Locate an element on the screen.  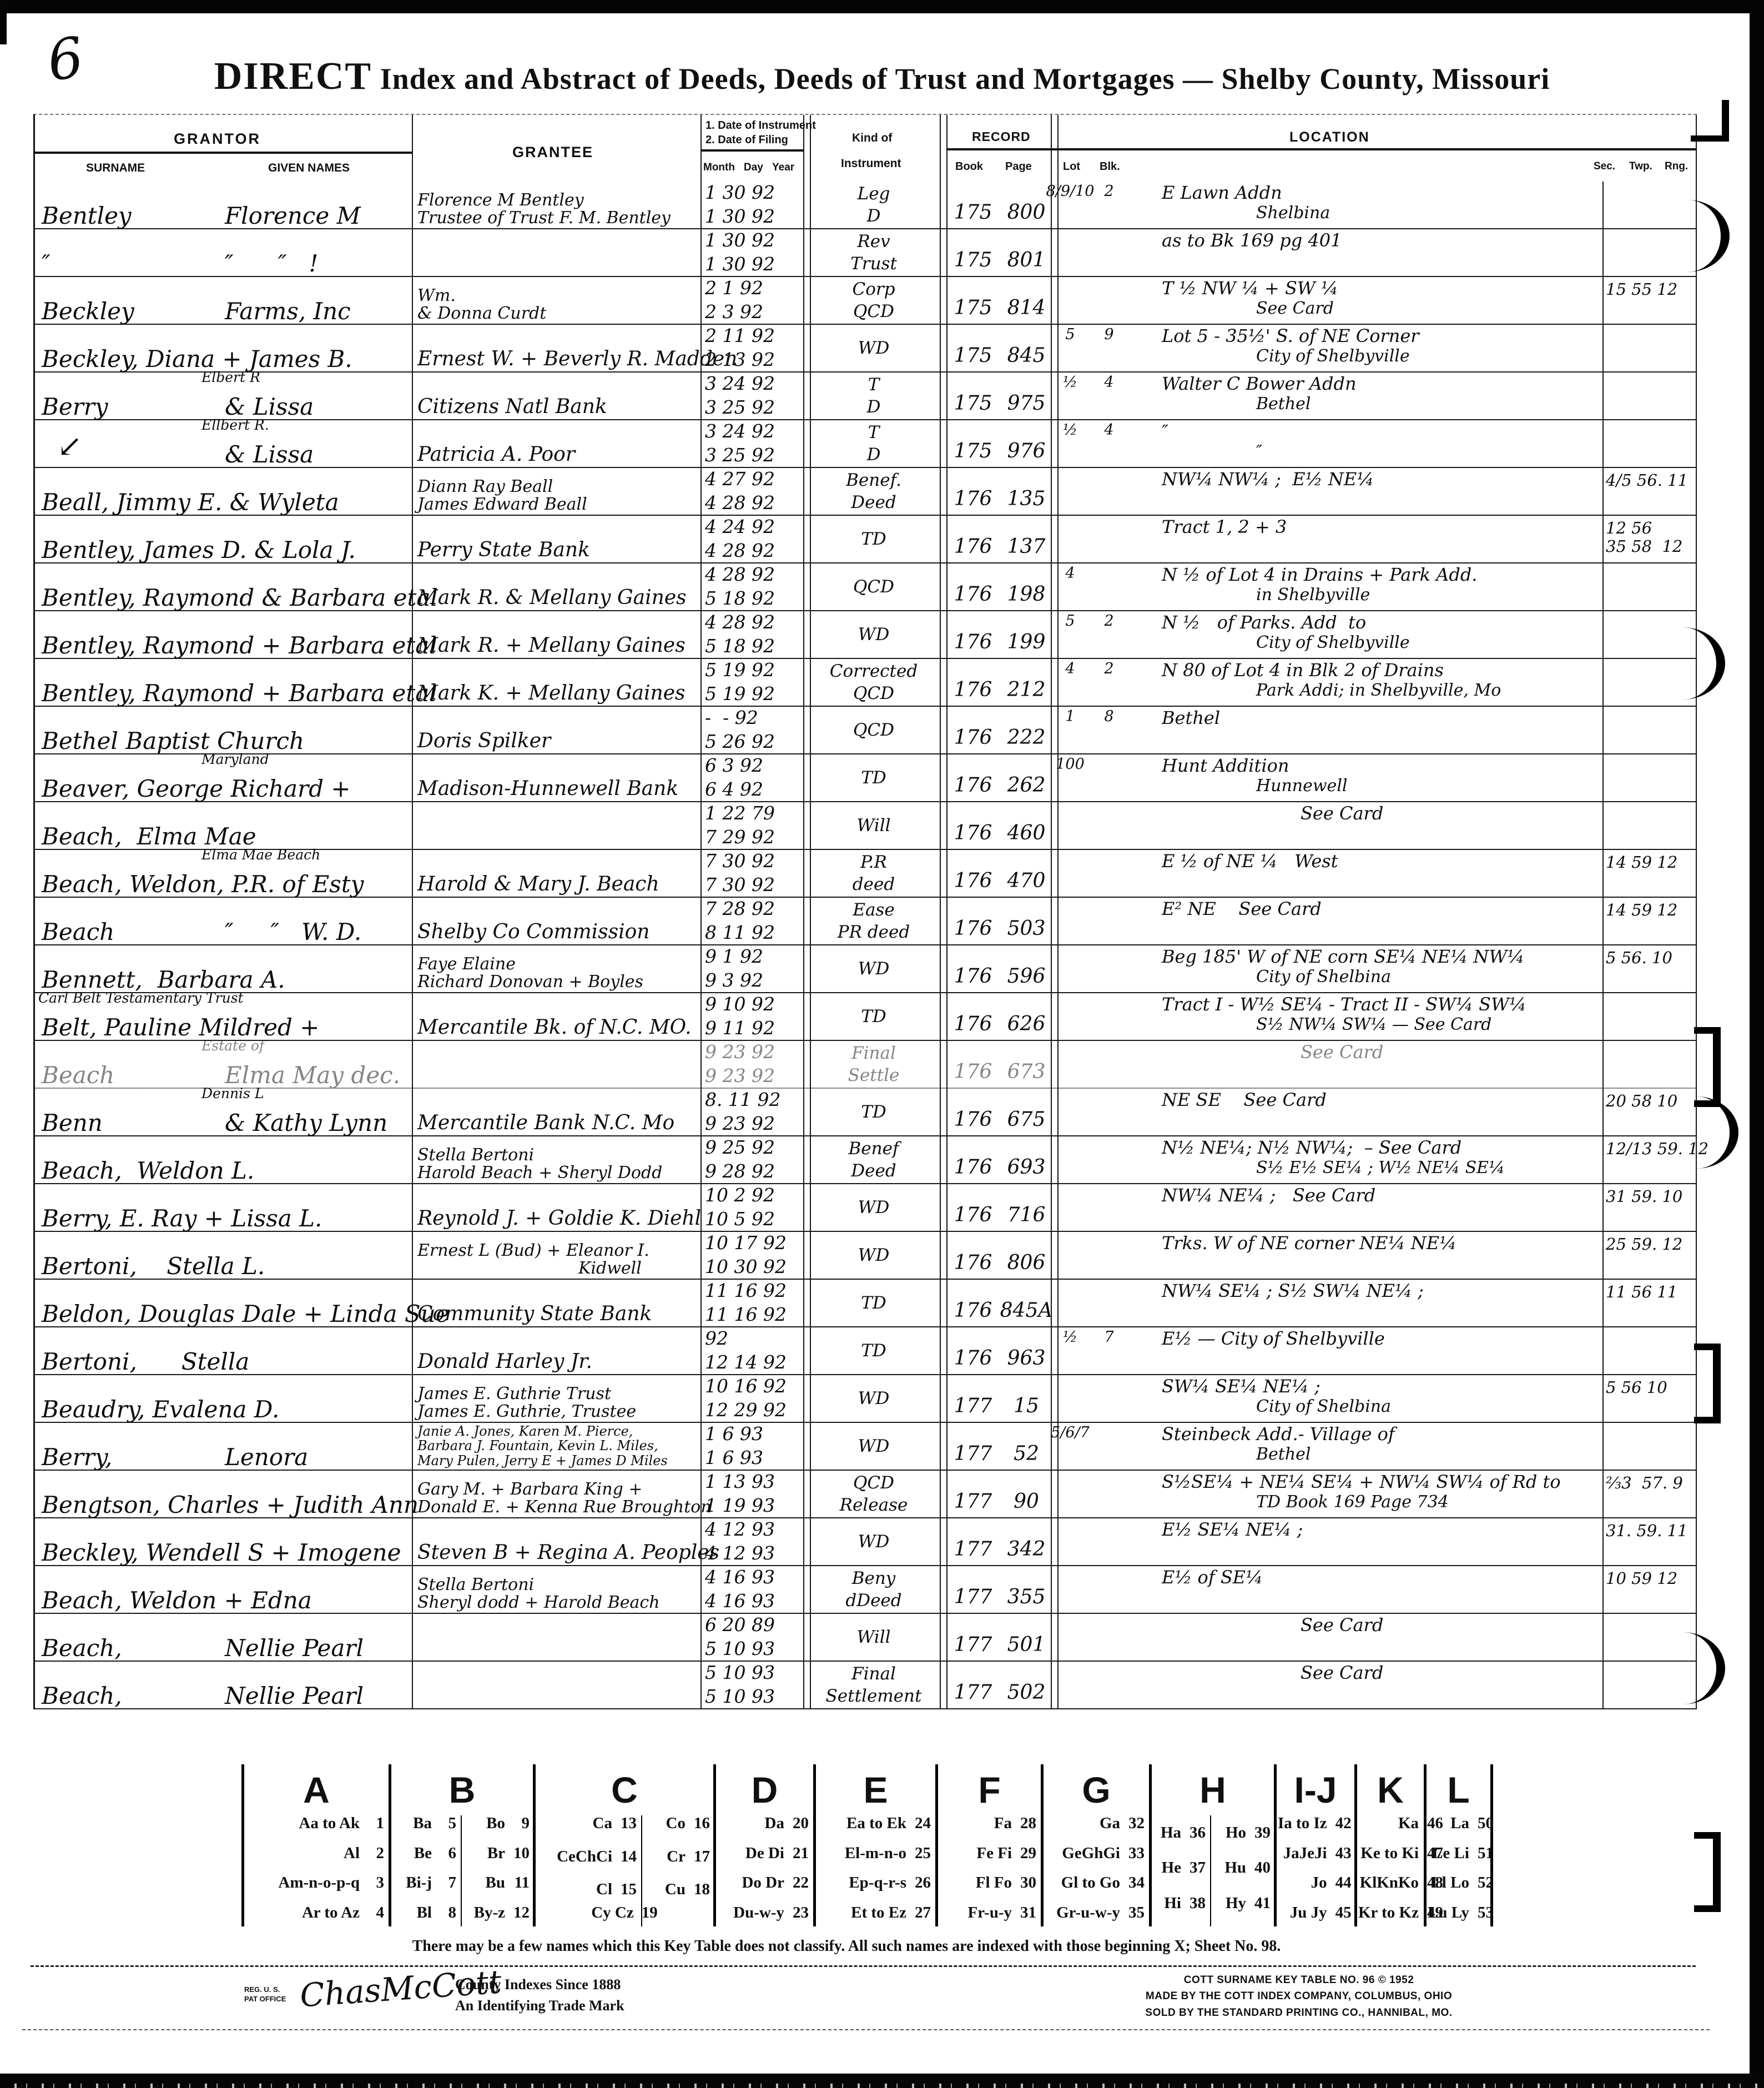
grantee-name: Florence M Bentley is located at coordinates (500, 200).